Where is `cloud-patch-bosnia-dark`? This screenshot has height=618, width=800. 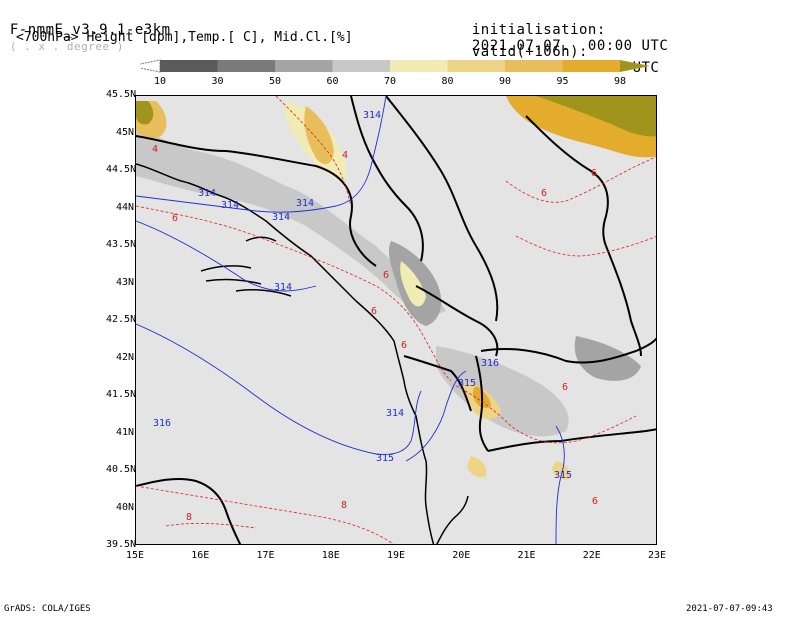
cloud-patch-bosnia-dark is located at coordinates (319, 135).